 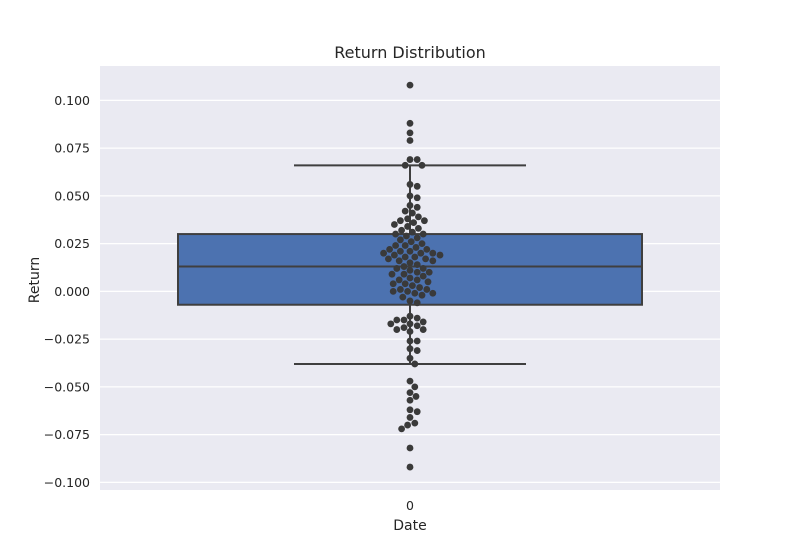 I want to click on y-tick-label: −0.075, so click(x=67, y=434).